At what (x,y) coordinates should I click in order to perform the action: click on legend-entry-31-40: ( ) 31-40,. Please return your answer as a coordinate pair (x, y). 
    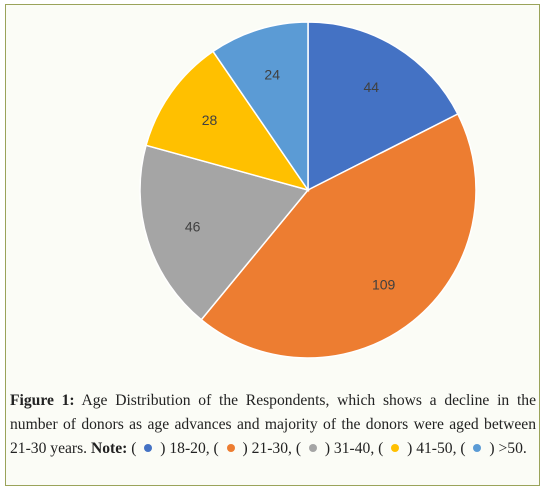
    Looking at the image, I should click on (337, 448).